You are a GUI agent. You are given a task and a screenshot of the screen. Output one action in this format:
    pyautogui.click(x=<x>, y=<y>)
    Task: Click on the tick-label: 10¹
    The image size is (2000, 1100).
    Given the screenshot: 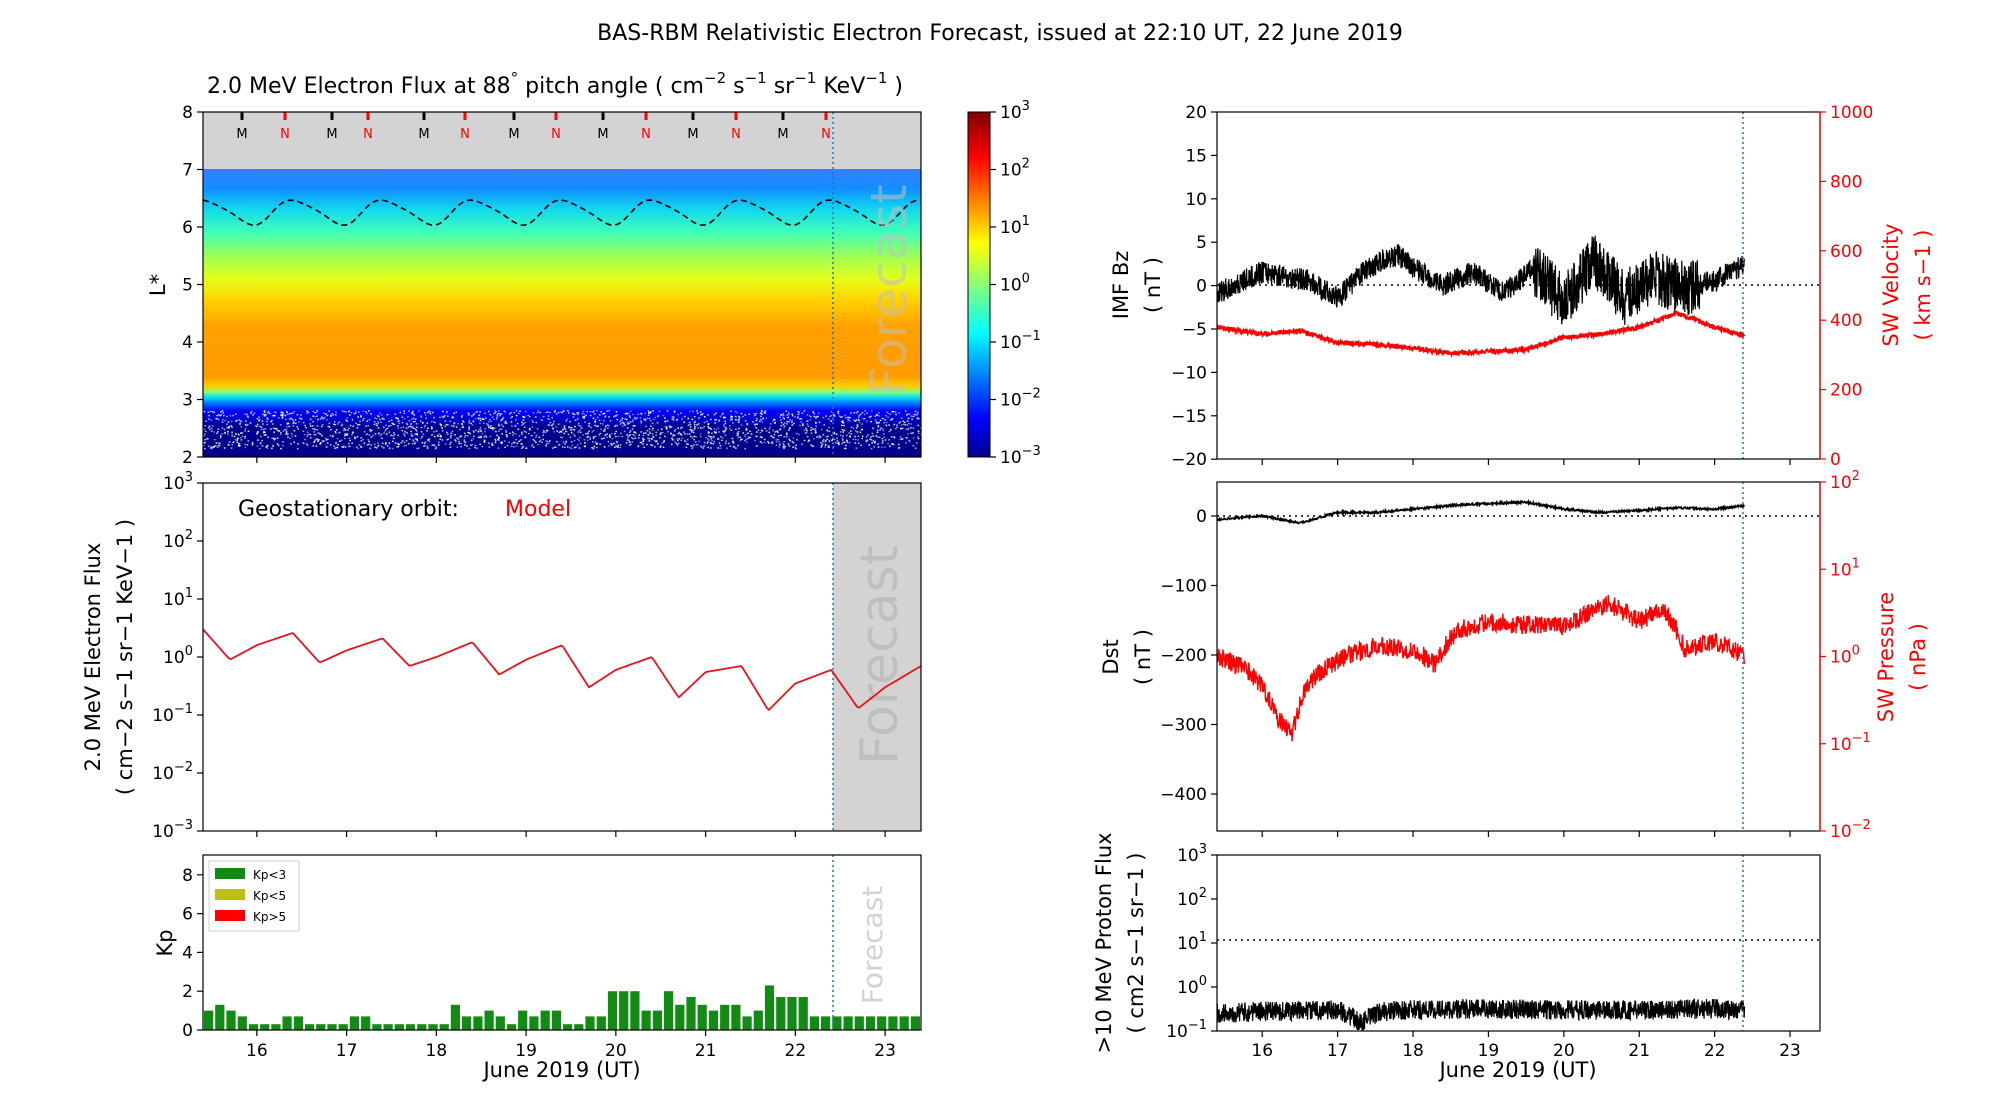 What is the action you would take?
    pyautogui.click(x=1192, y=942)
    